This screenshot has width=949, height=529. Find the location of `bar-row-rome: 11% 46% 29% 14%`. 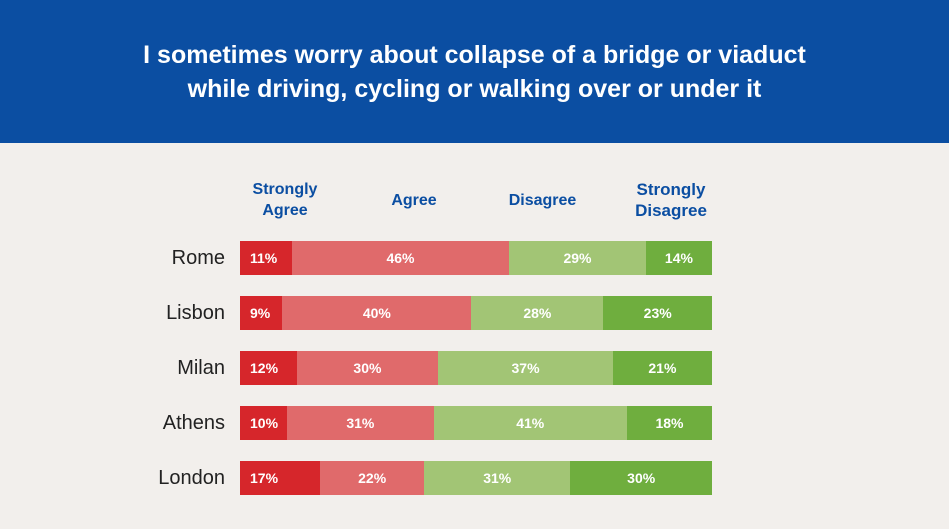

bar-row-rome: 11% 46% 29% 14% is located at coordinates (476, 258).